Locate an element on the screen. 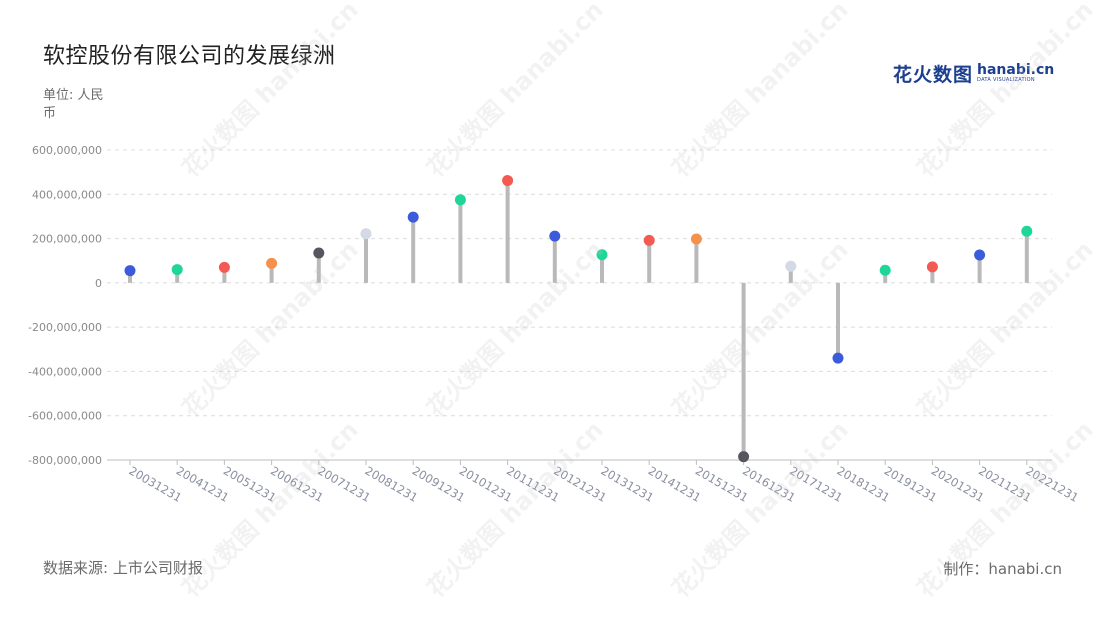 This screenshot has height=620, width=1100. x-tick-label: 20121231 is located at coordinates (580, 483).